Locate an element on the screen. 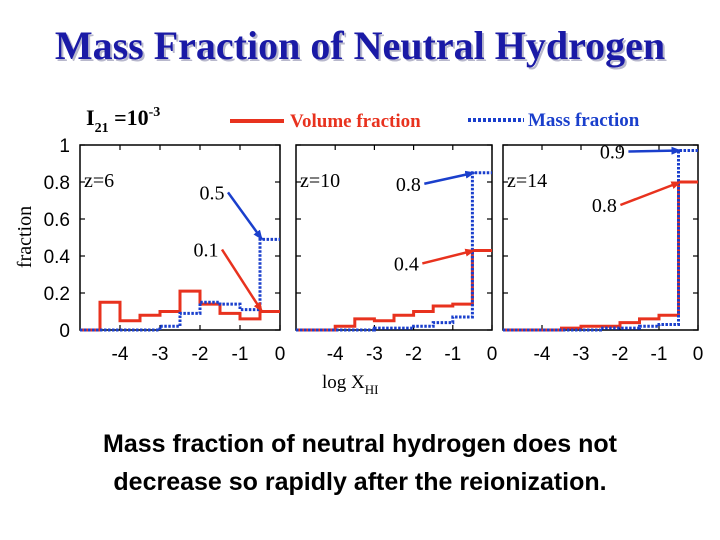 The width and height of the screenshot is (720, 540). y-tick-label: 0 is located at coordinates (64, 331).